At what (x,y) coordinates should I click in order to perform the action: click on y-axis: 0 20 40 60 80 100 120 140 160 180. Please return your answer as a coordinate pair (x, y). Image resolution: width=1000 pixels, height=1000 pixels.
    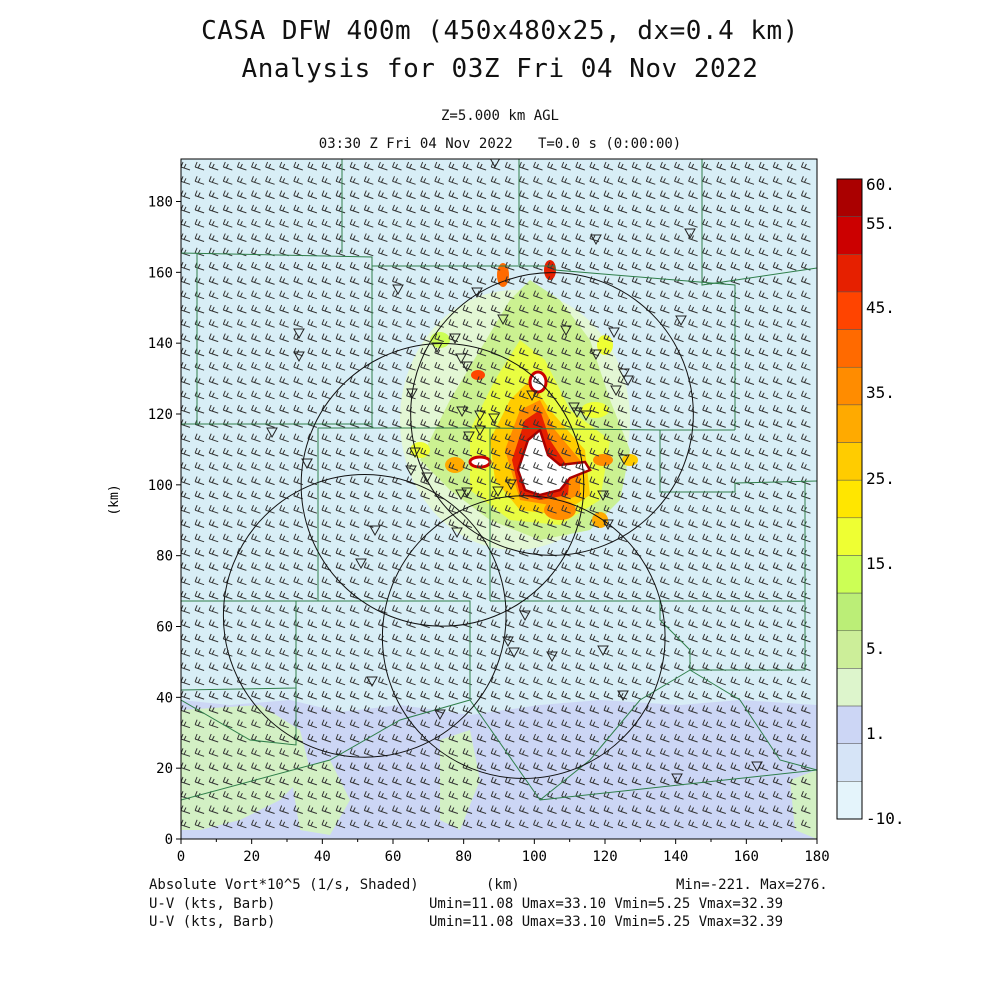
    Looking at the image, I should click on (164, 521).